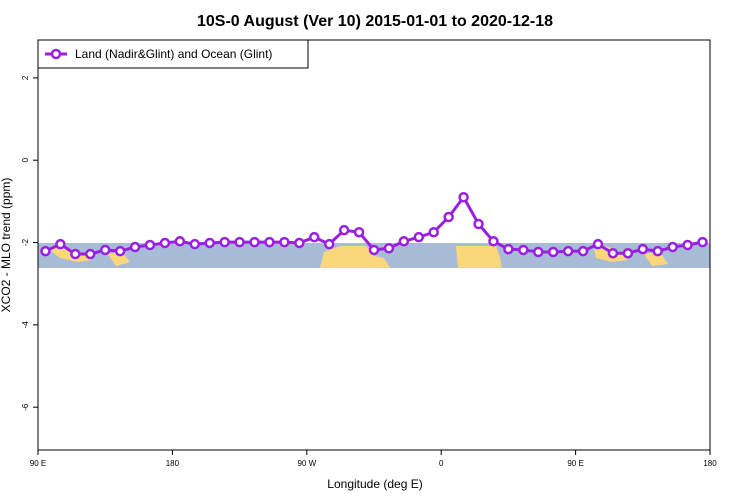 The image size is (750, 500). What do you see at coordinates (374, 484) in the screenshot?
I see `x-axis-label: Longitude (deg E)` at bounding box center [374, 484].